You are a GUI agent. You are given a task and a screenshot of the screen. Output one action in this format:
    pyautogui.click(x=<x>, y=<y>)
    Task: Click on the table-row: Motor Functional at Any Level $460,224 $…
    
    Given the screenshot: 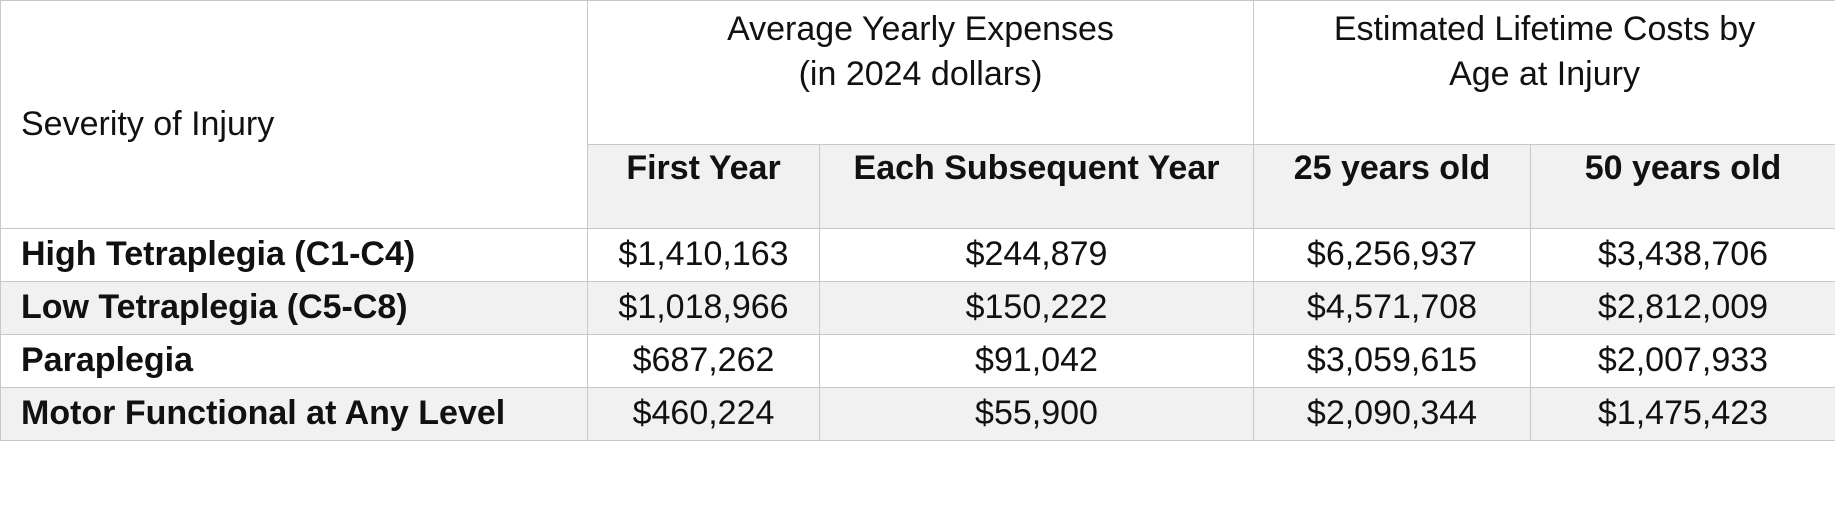 What is the action you would take?
    pyautogui.click(x=917, y=414)
    